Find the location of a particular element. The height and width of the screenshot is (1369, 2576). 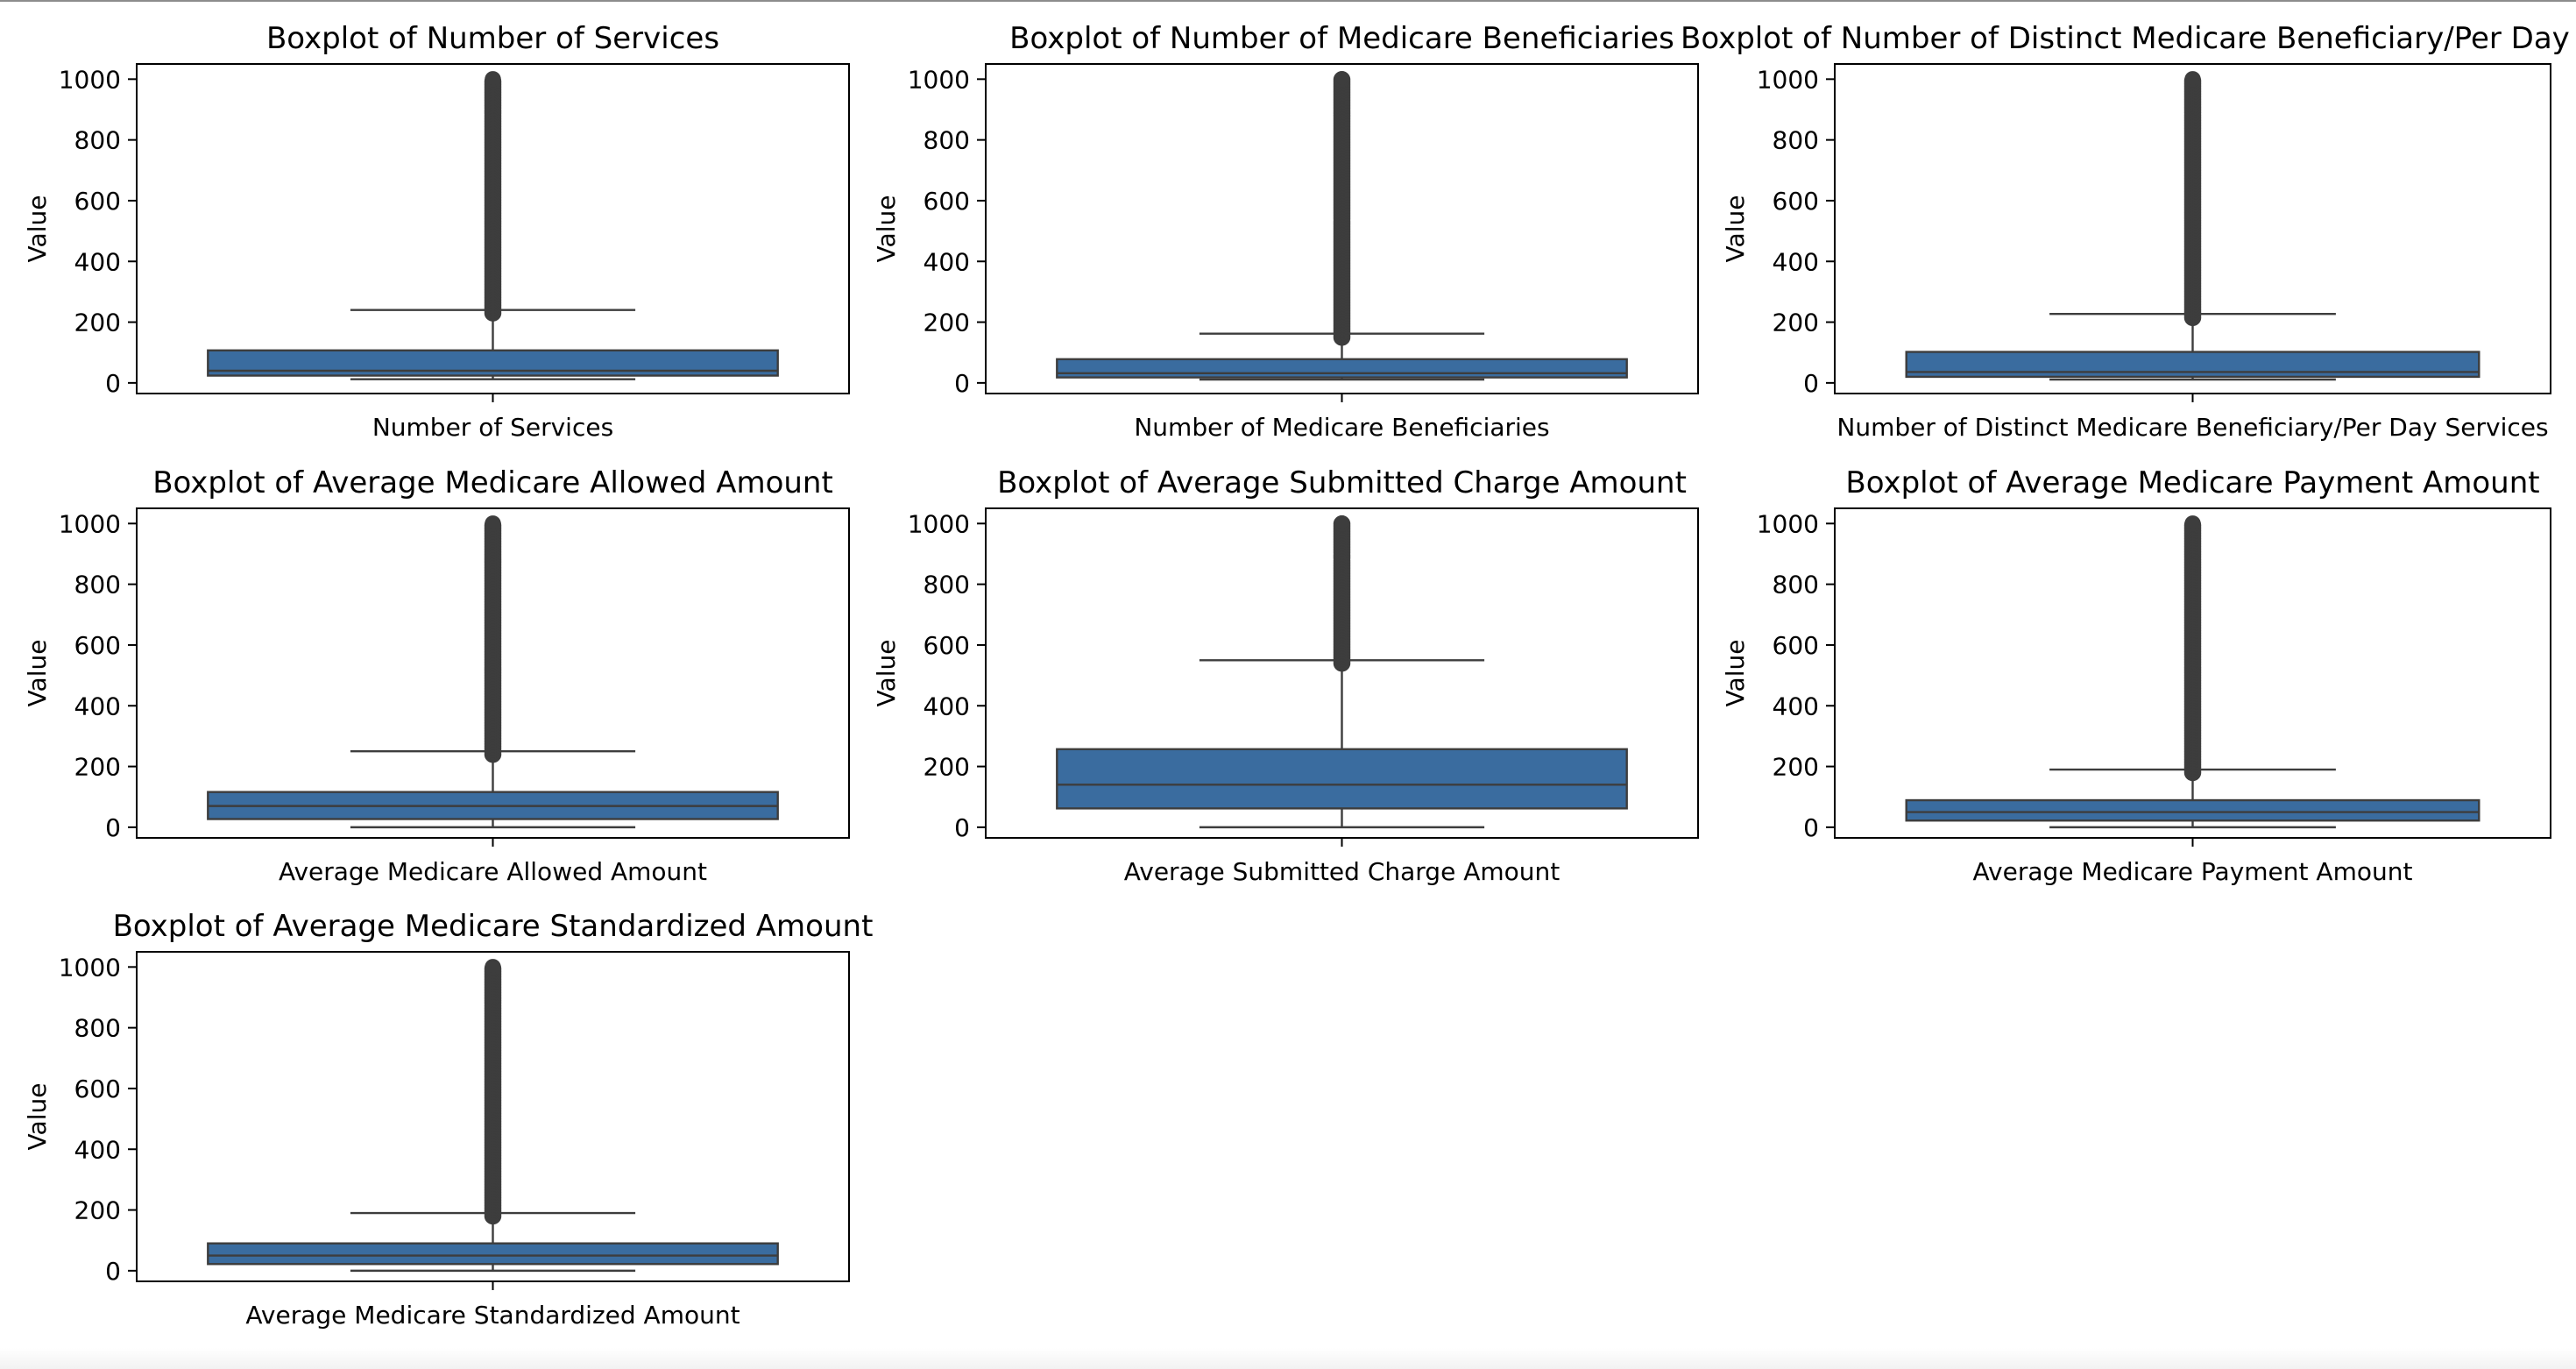

top-divider is located at coordinates (1288, 1).